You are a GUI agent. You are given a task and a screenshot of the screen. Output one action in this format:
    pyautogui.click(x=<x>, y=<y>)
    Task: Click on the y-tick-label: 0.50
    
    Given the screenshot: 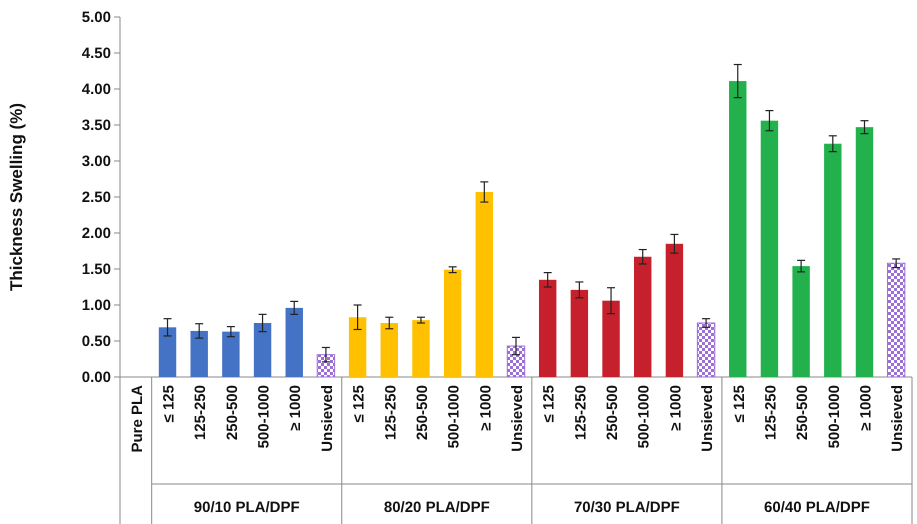 What is the action you would take?
    pyautogui.click(x=96, y=341)
    